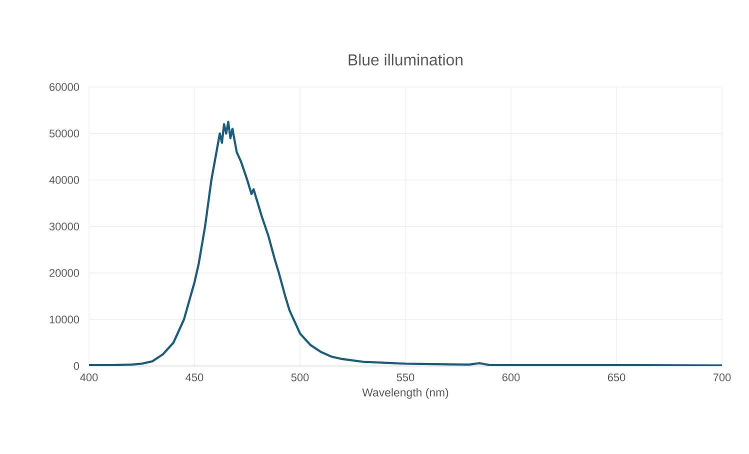 Image resolution: width=749 pixels, height=454 pixels. I want to click on y-tick-label: 60000, so click(65, 87).